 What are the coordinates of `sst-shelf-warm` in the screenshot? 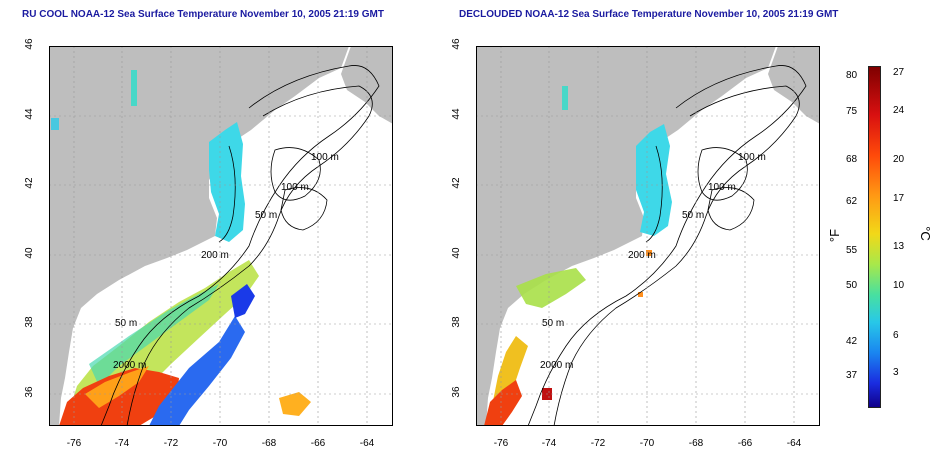 It's located at (551, 288).